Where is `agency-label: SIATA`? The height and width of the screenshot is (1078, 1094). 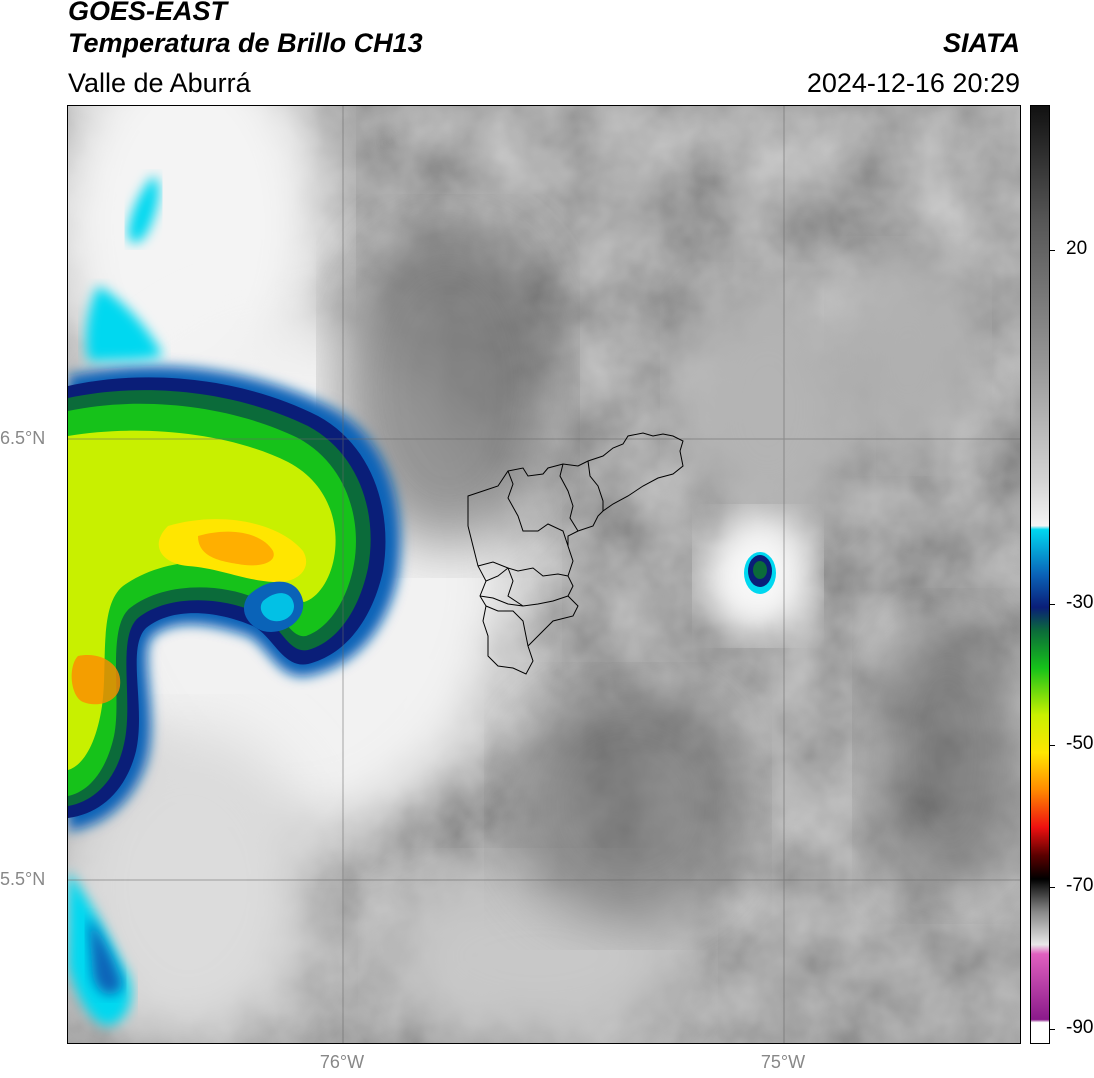 agency-label: SIATA is located at coordinates (981, 43).